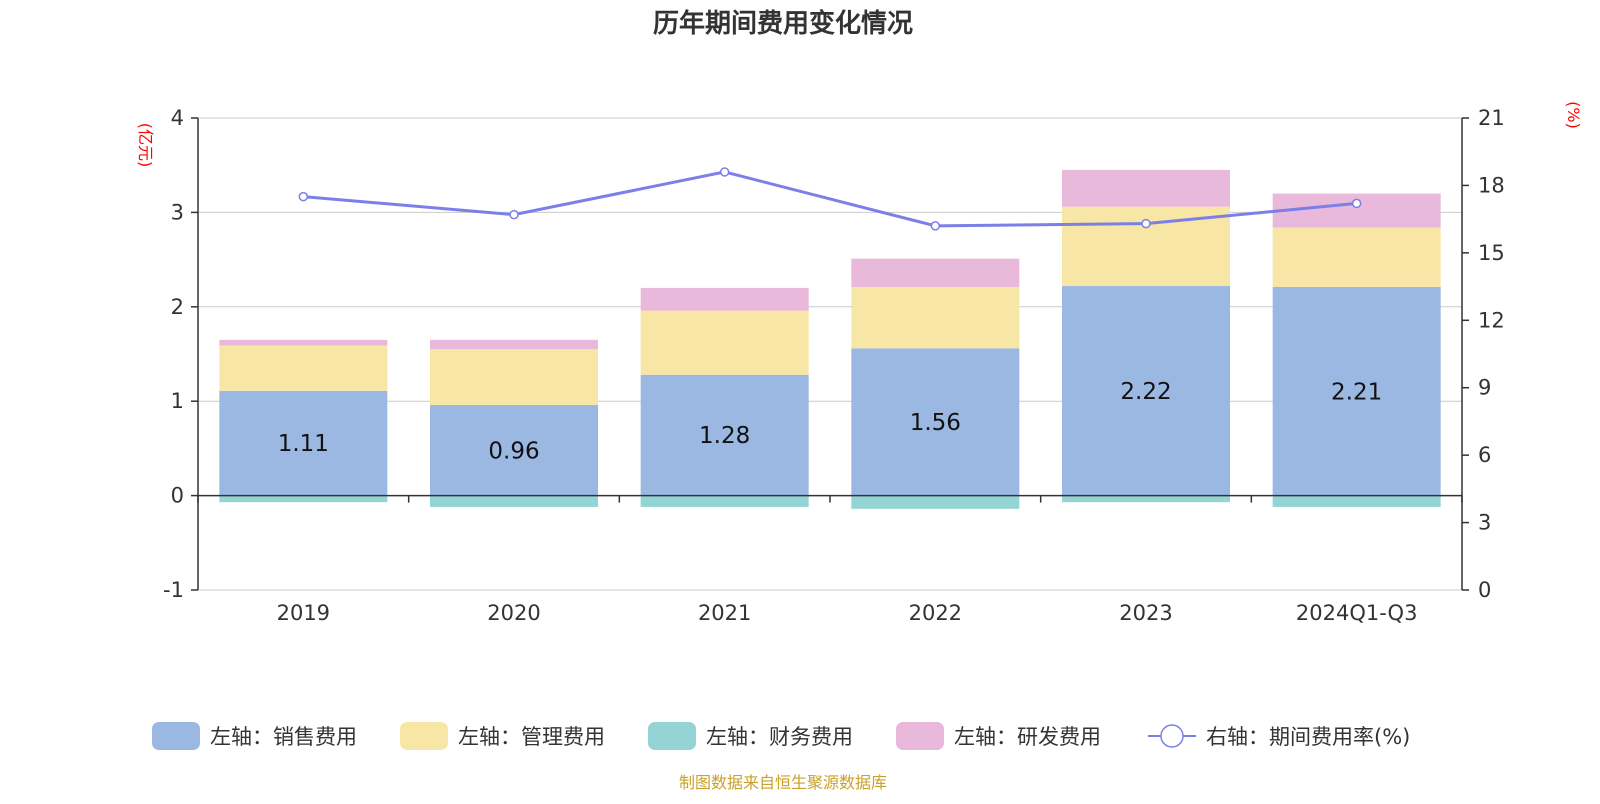 The height and width of the screenshot is (804, 1600). What do you see at coordinates (1172, 736) in the screenshot?
I see `legend-marker-swatch` at bounding box center [1172, 736].